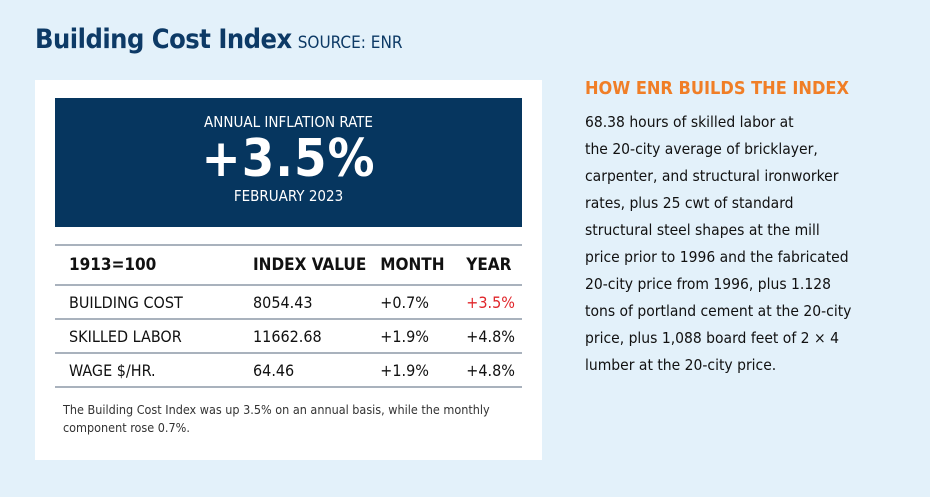 This screenshot has width=930, height=497. I want to click on page-title: Building Cost Index SOURCE: ENR, so click(219, 39).